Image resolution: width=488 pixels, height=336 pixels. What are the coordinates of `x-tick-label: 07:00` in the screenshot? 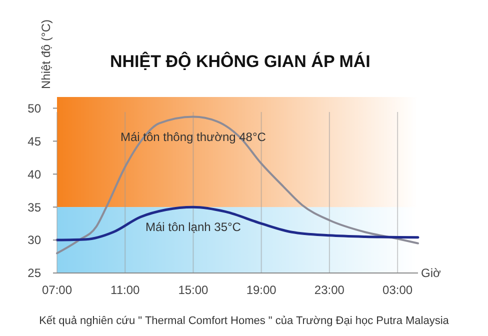 It's located at (57, 290).